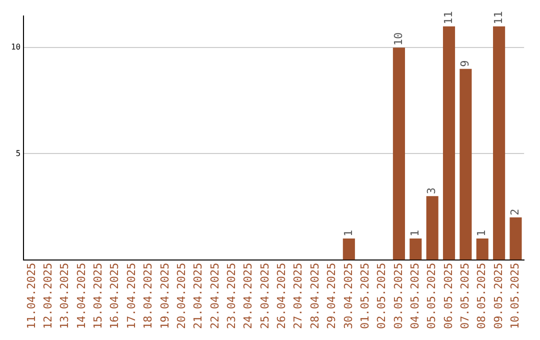  Describe the element at coordinates (31, 296) in the screenshot. I see `x-tick-label: 11.04.2025` at that location.